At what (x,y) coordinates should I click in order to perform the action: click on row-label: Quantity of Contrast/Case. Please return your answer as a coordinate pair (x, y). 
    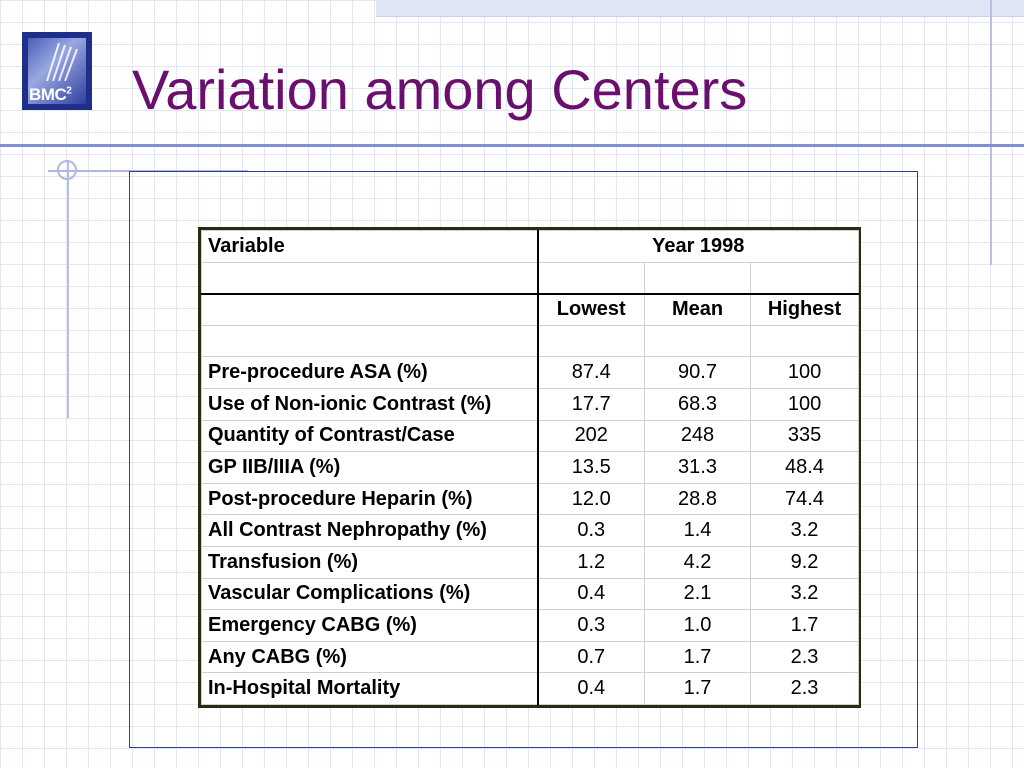
    Looking at the image, I should click on (370, 436).